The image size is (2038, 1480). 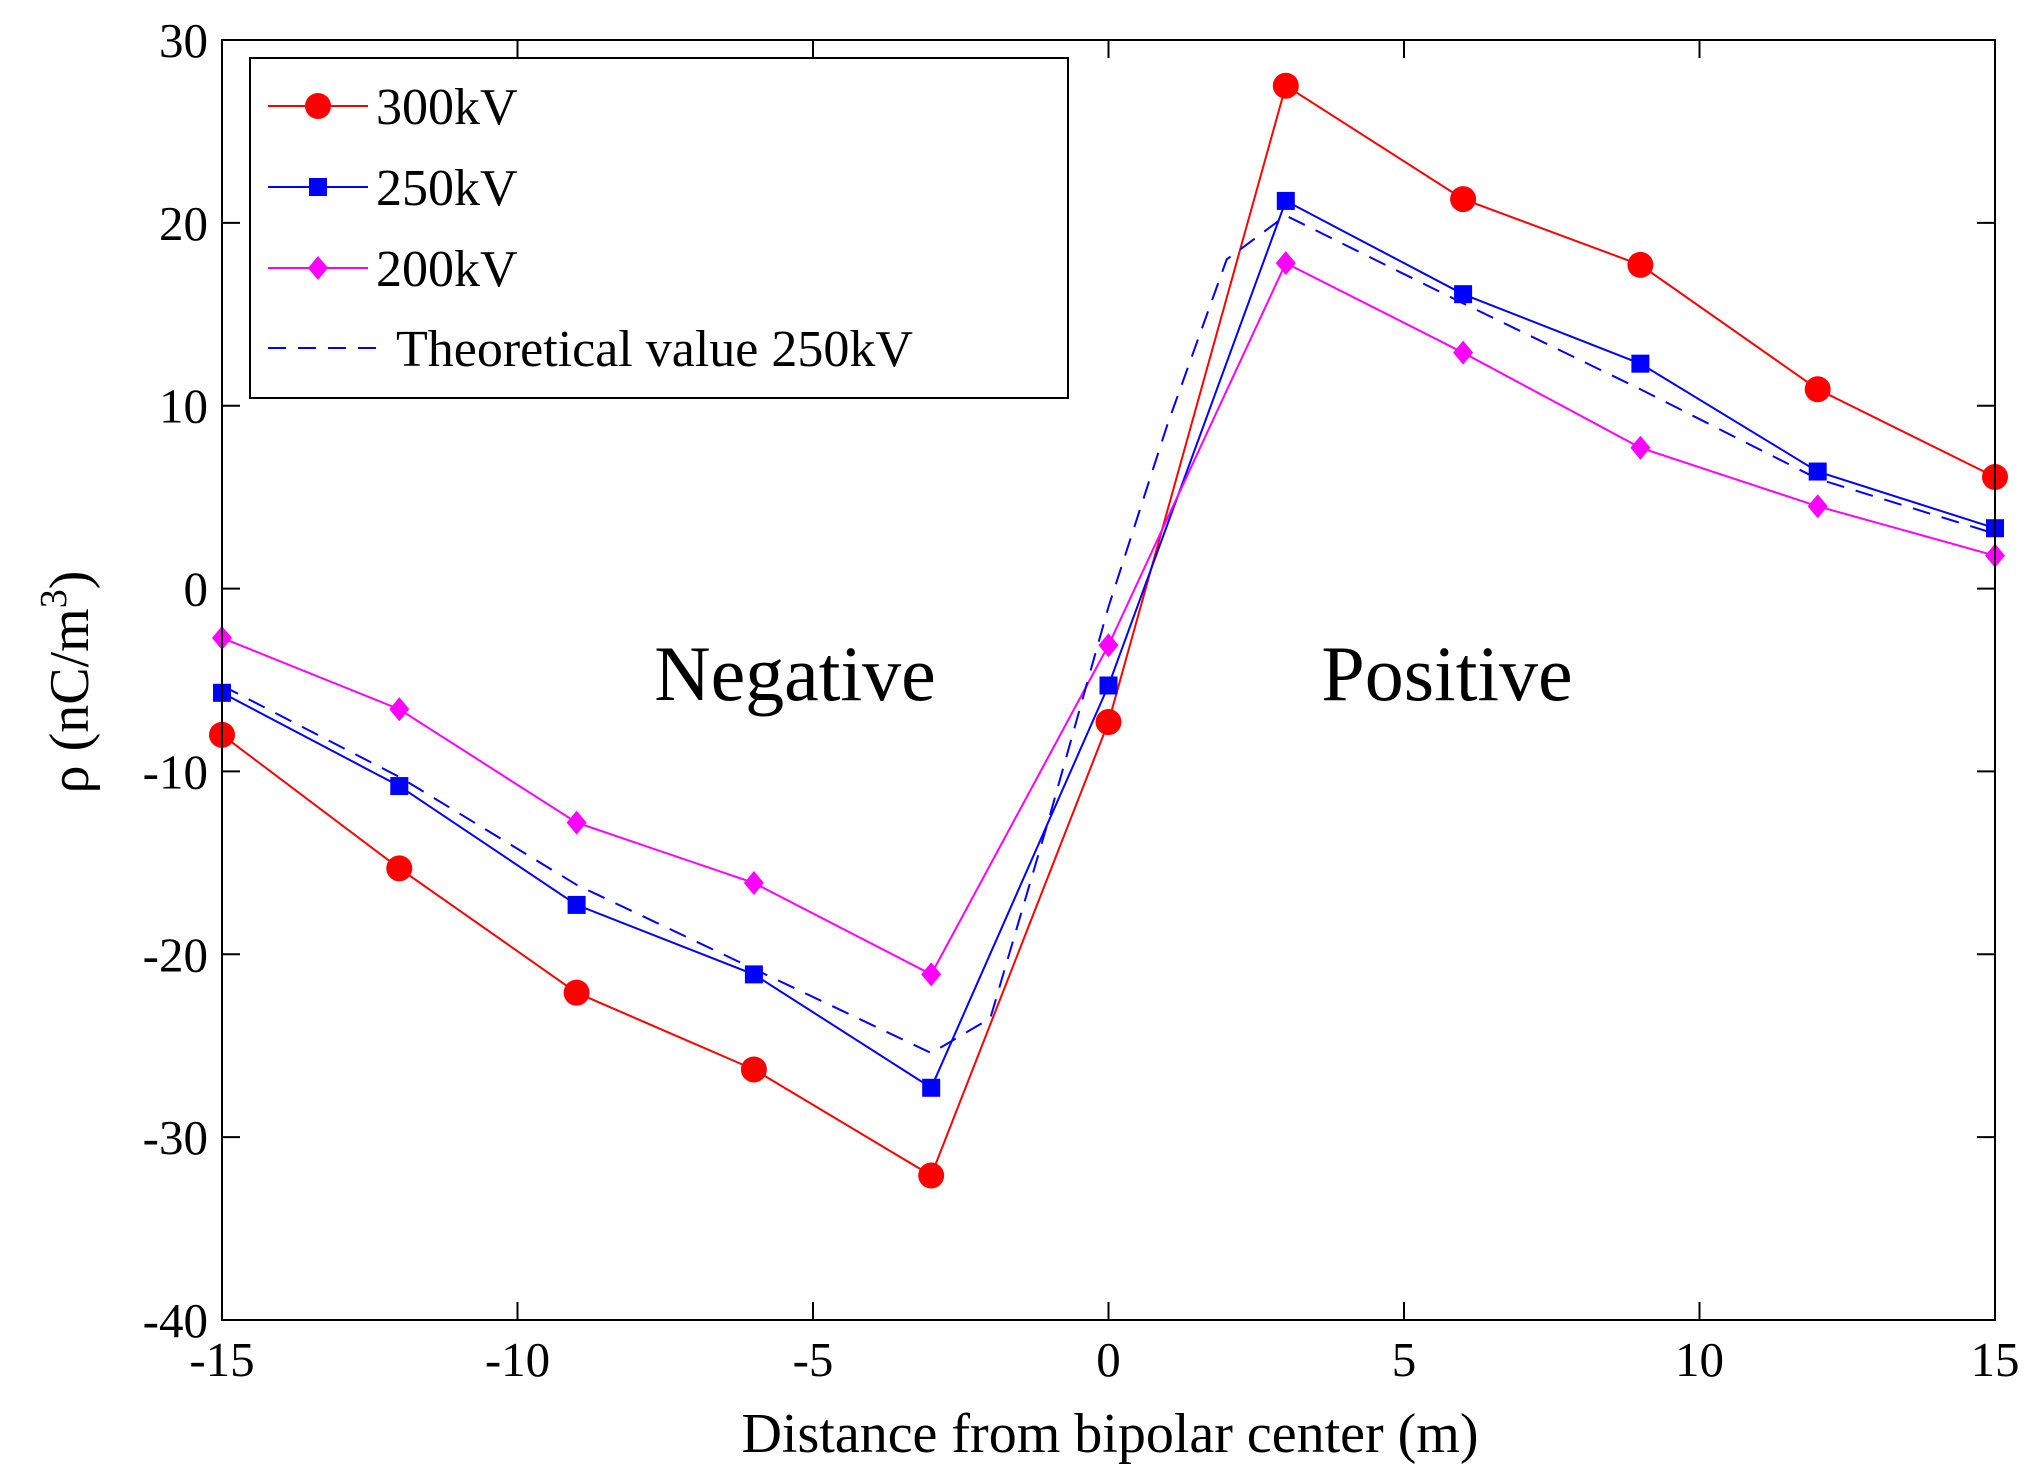 I want to click on legend-entry-theoretical: Theoretical value 250kV, so click(x=590, y=349).